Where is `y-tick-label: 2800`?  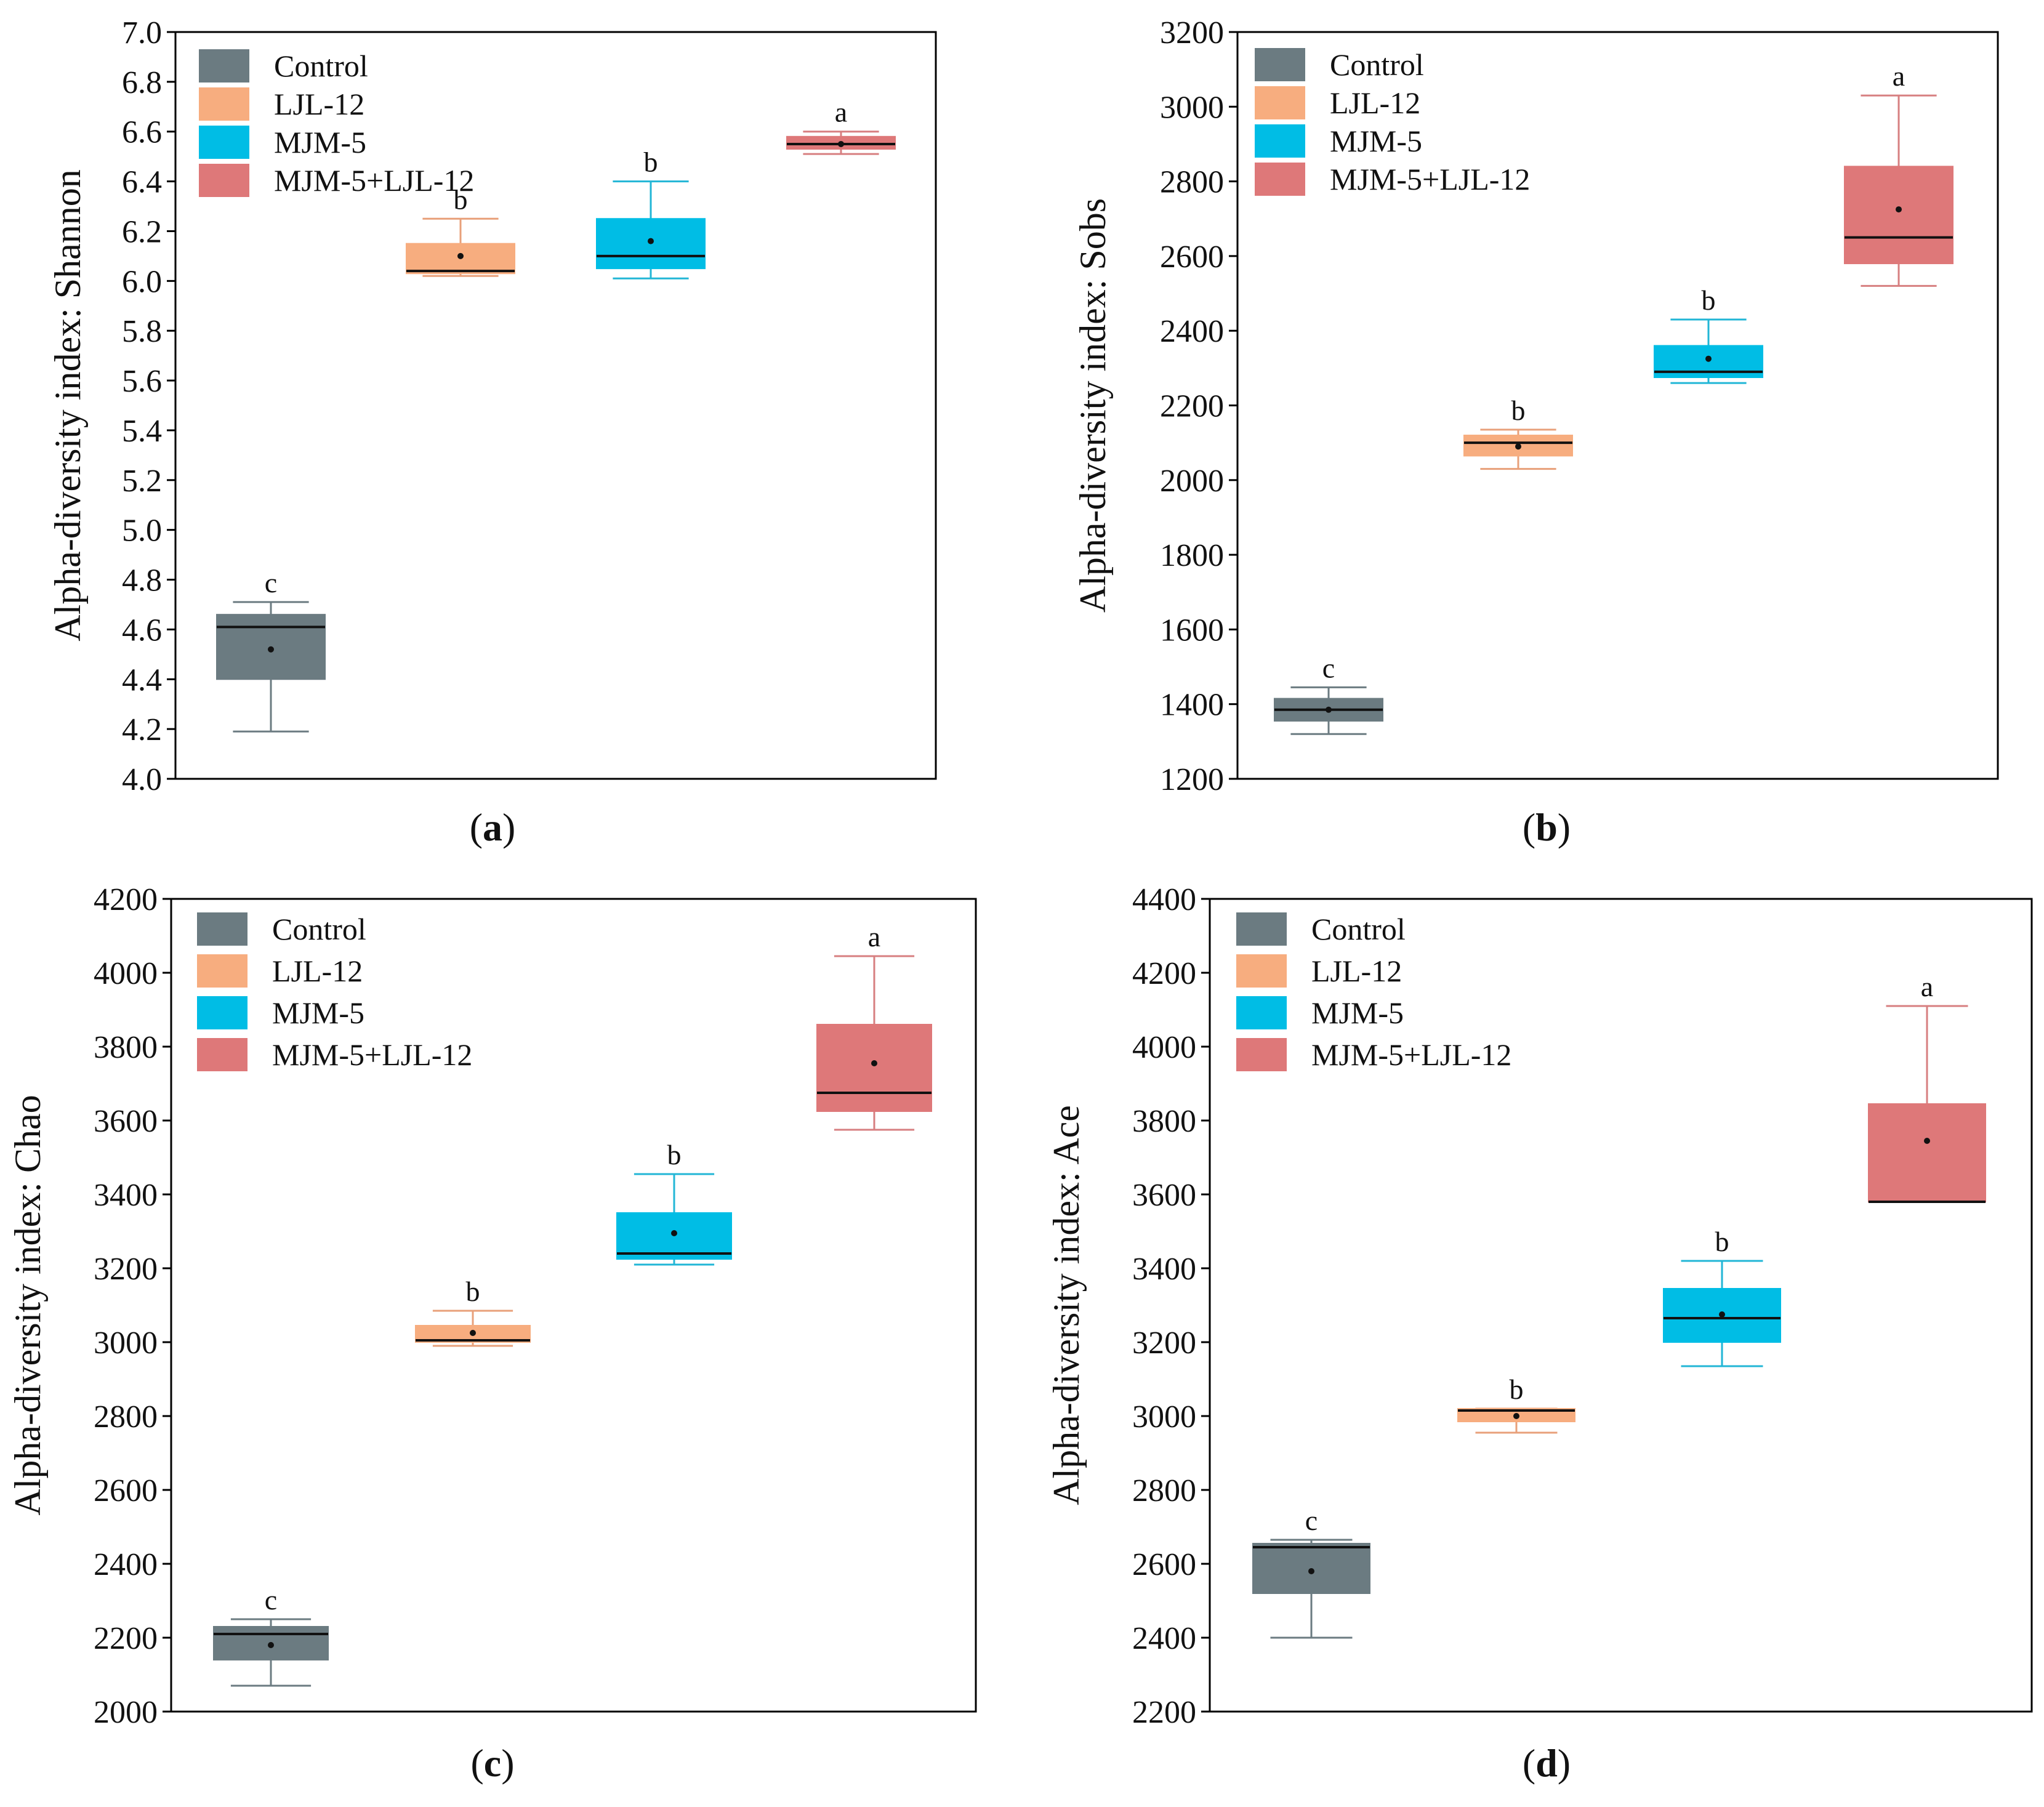 y-tick-label: 2800 is located at coordinates (1164, 1490).